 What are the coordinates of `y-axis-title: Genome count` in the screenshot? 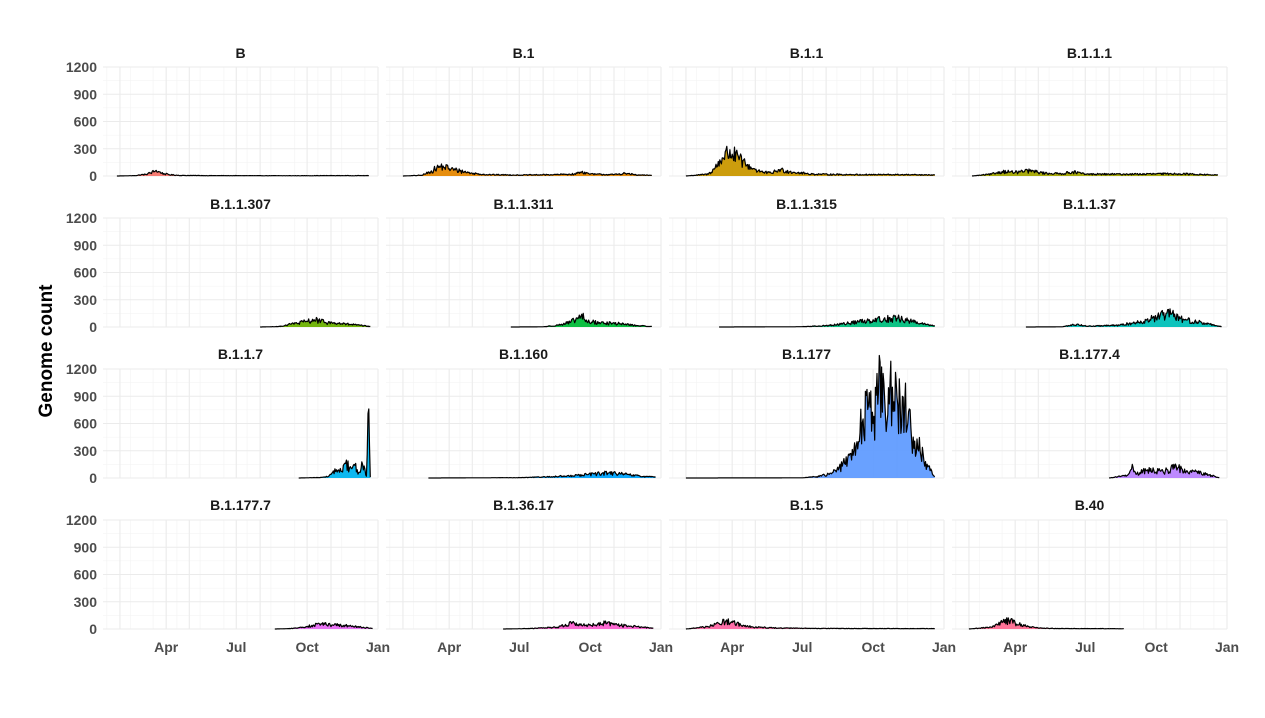 It's located at (46, 351).